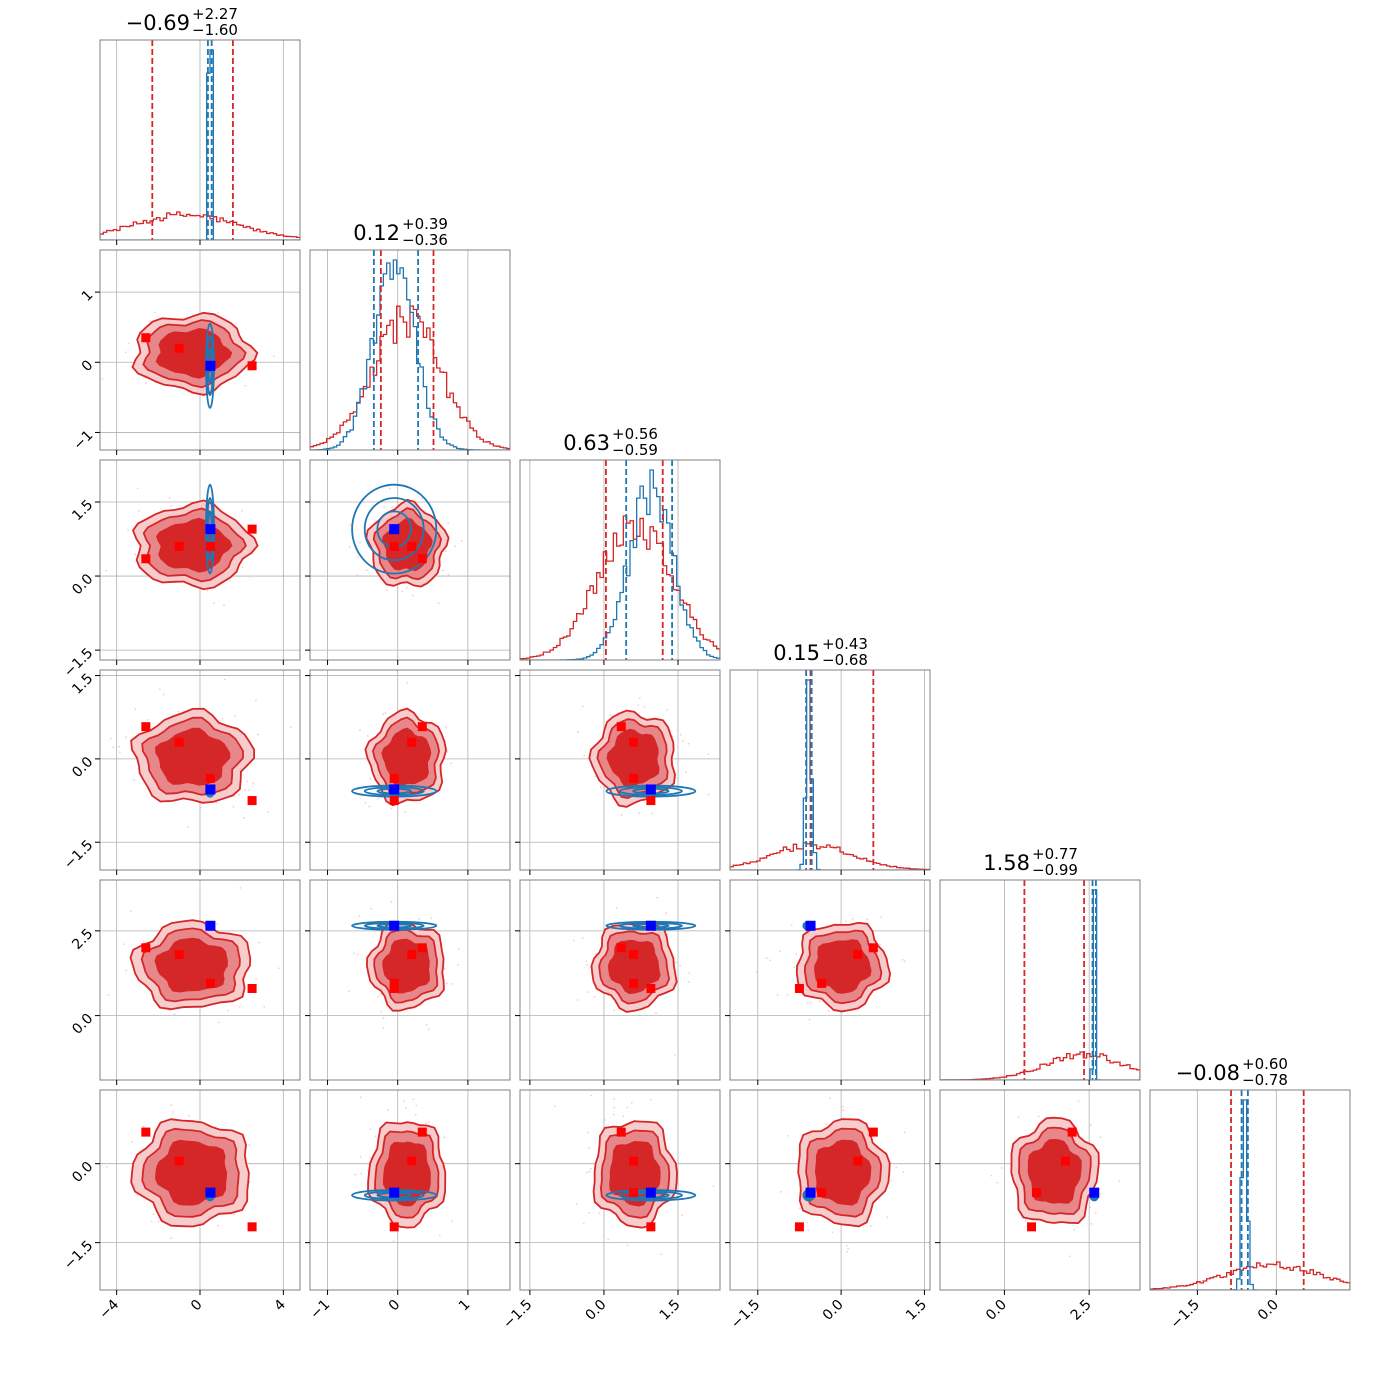 The image size is (1390, 1390). I want to click on x-tick-label: 1.5, so click(916, 1310).